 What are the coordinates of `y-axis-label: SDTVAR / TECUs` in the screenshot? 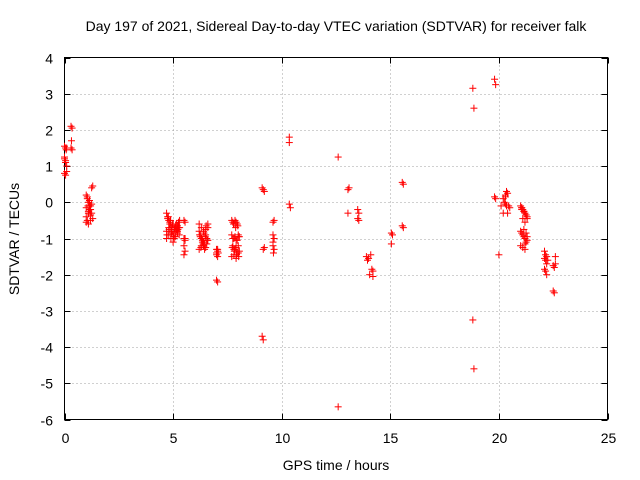 It's located at (14, 239).